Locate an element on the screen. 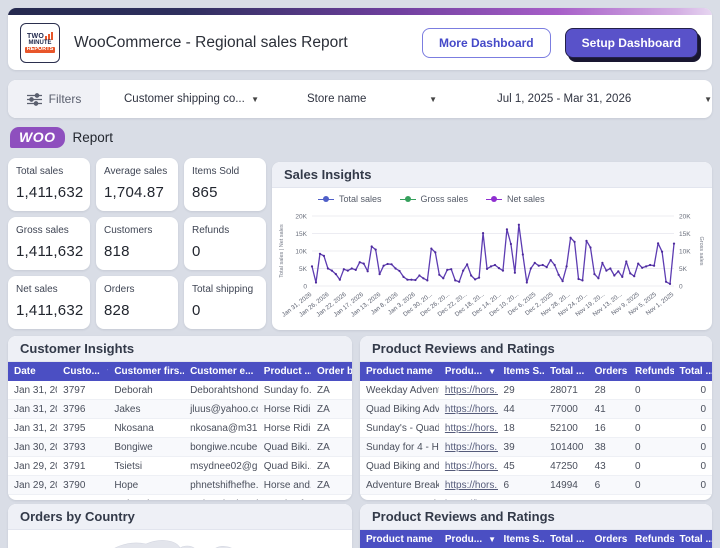  table-cell: 3790 is located at coordinates (83, 485).